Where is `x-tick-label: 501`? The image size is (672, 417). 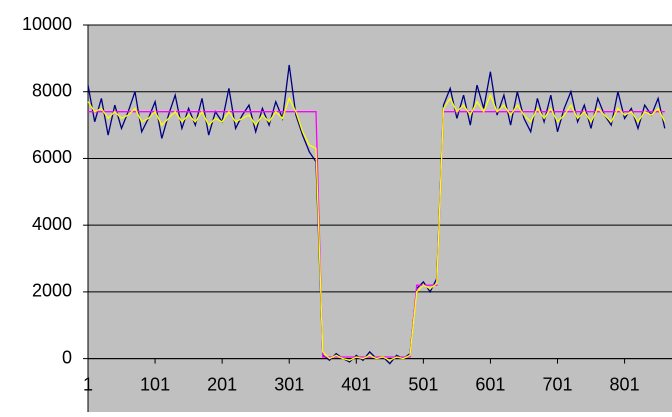 x-tick-label: 501 is located at coordinates (423, 384).